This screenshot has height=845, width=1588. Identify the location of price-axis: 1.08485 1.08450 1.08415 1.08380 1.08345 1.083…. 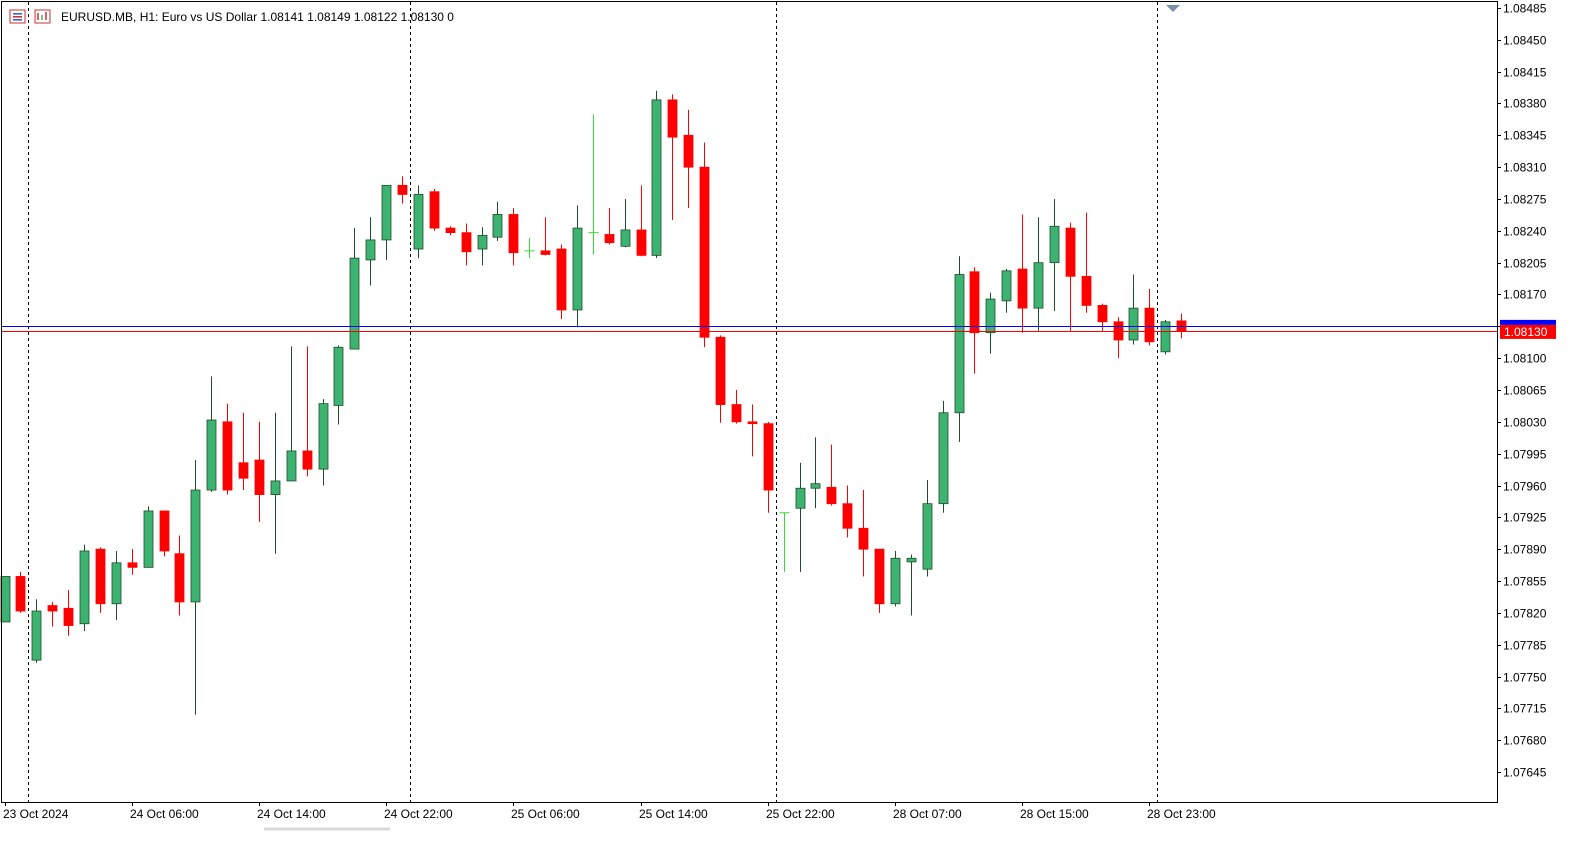
(1522, 391).